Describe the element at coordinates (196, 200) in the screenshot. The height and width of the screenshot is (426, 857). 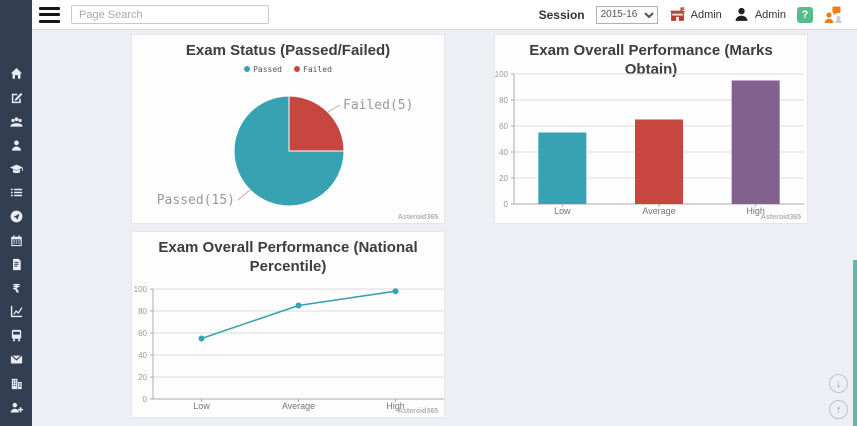
I see `svg-text: Passed(15)` at that location.